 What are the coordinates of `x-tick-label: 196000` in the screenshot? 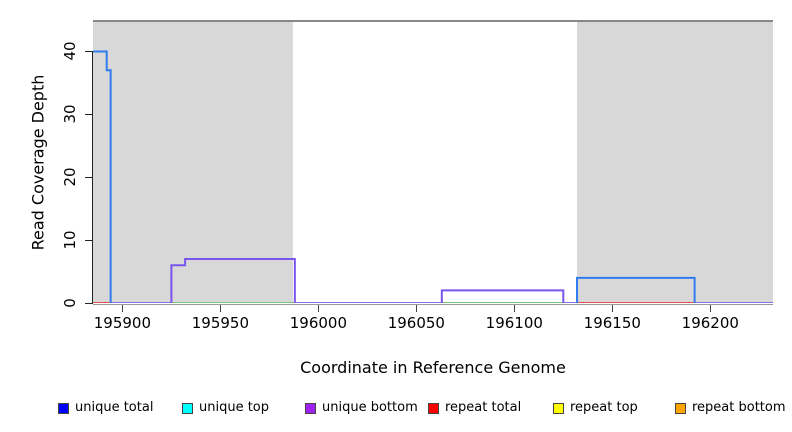 It's located at (318, 323).